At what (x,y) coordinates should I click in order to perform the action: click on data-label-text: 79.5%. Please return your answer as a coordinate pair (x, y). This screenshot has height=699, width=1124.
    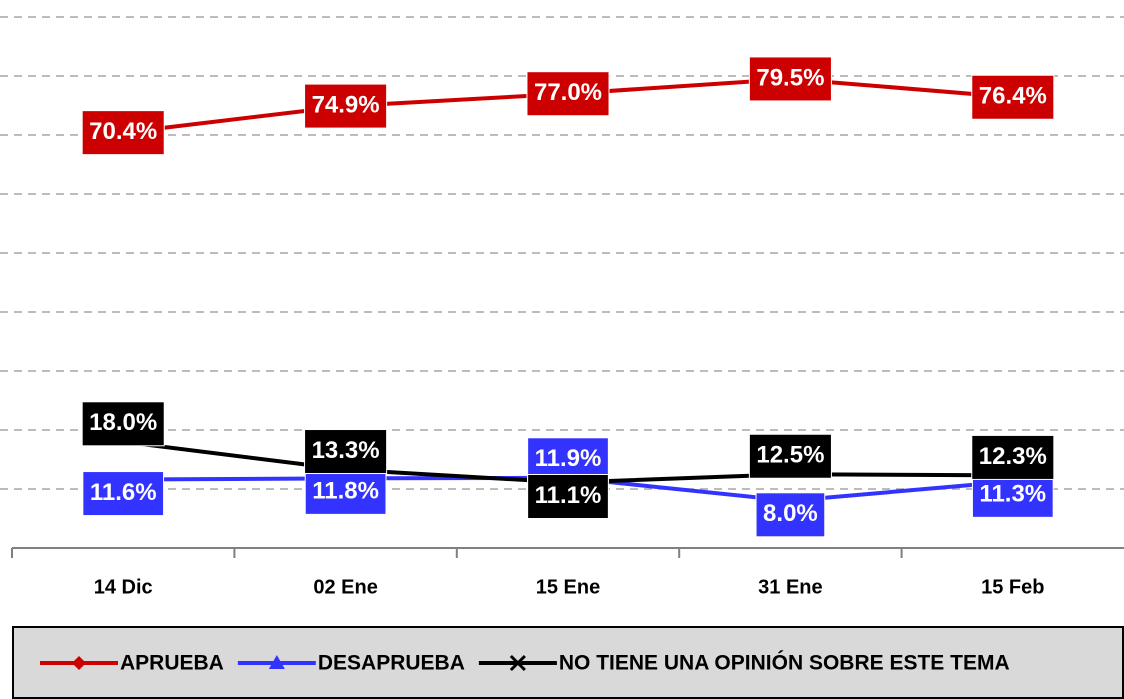
    Looking at the image, I should click on (790, 77).